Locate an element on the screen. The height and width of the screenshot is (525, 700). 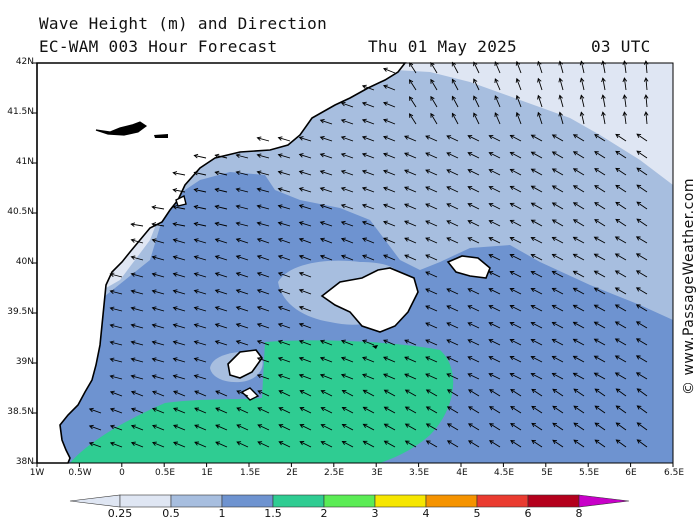
lon-label: 4.5E is located at coordinates (504, 473).